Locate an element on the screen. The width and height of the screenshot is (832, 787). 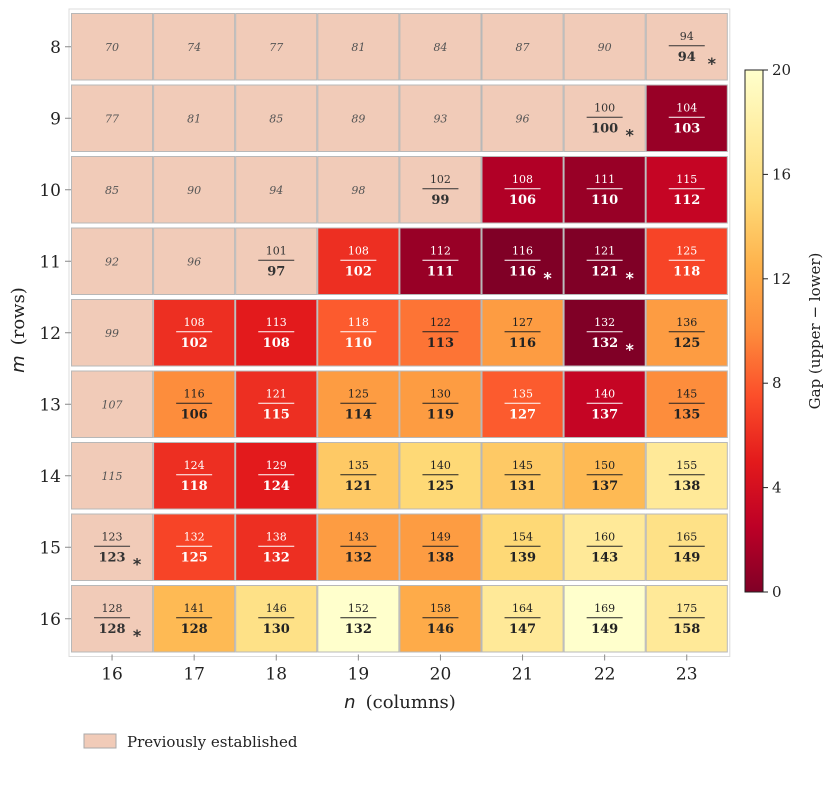
cell-value: 115 is located at coordinates (112, 476).